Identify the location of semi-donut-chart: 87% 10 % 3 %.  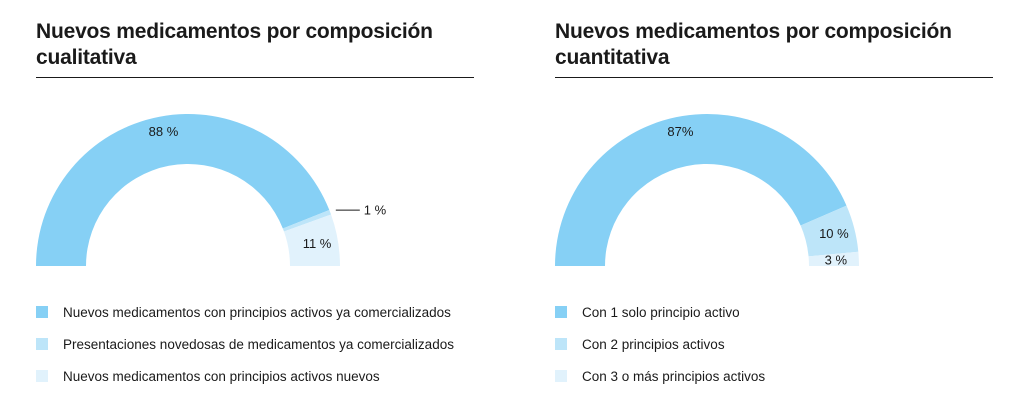
(707, 190).